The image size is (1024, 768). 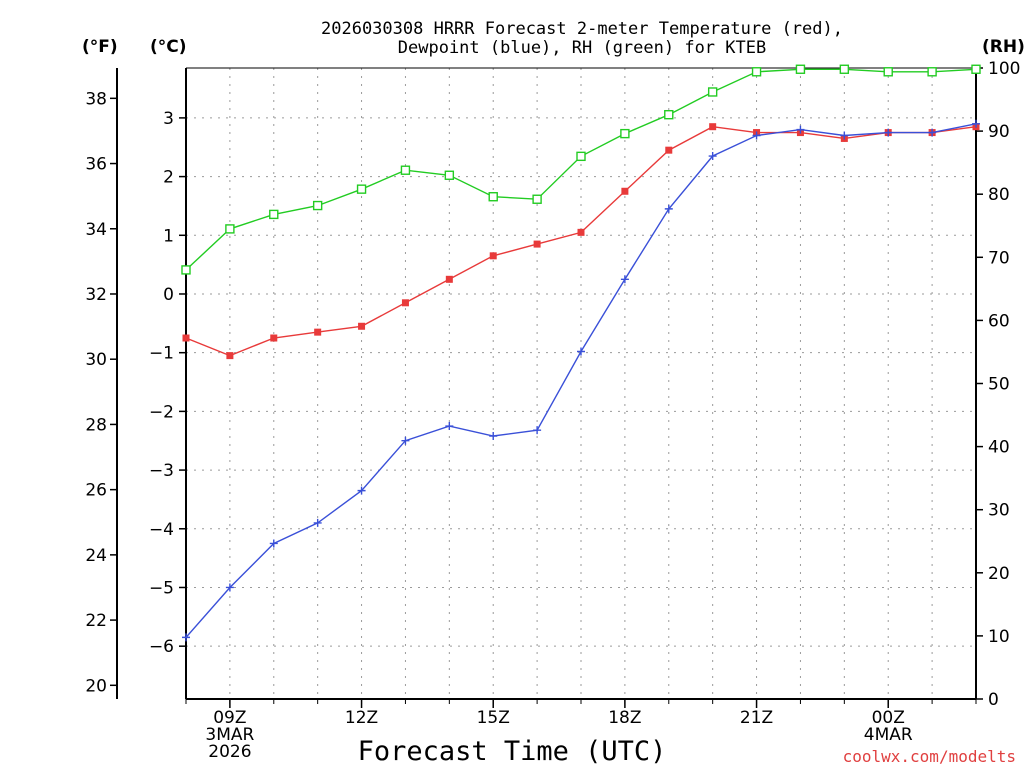 What do you see at coordinates (888, 735) in the screenshot?
I see `x-tick-label: 4MAR` at bounding box center [888, 735].